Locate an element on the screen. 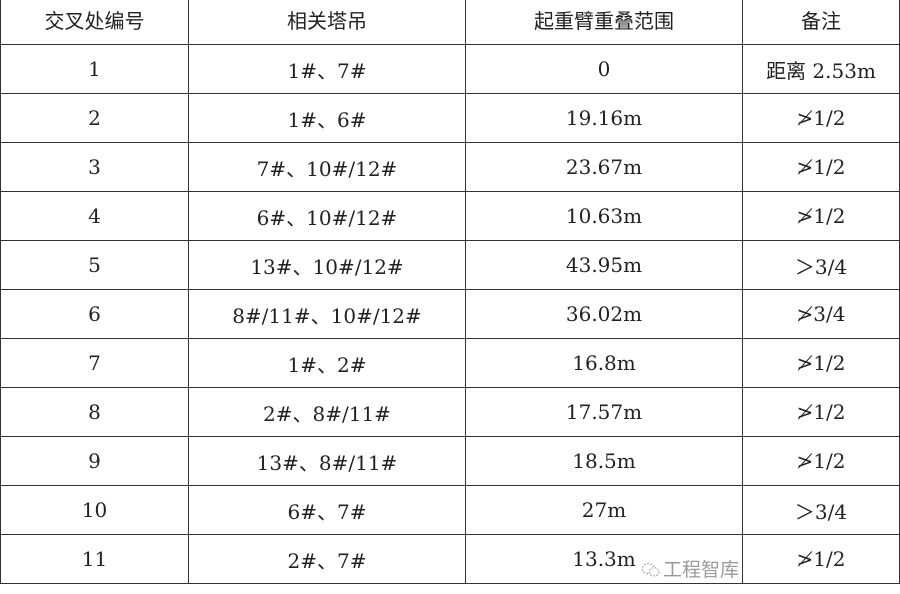  related-cranes-cell: 2#、8#/11# is located at coordinates (327, 412).